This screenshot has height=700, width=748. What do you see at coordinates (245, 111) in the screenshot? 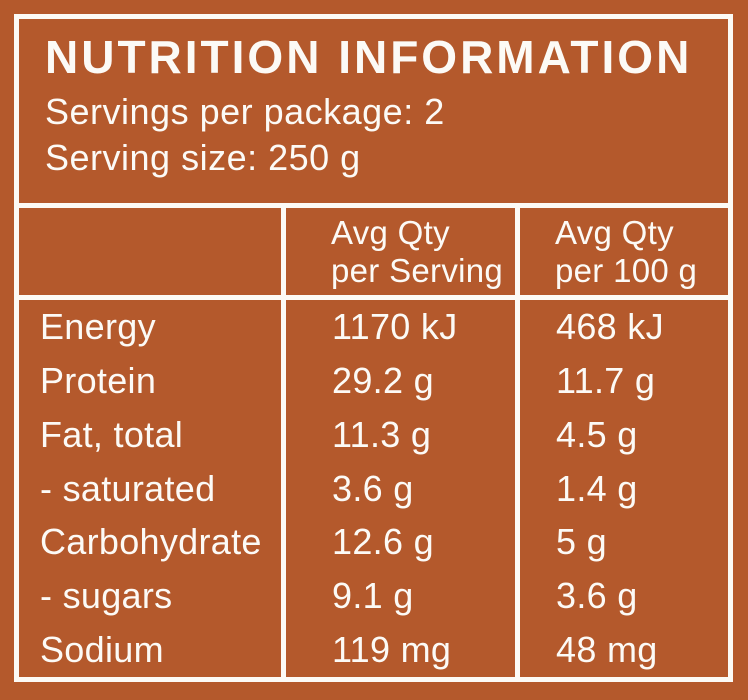
I see `servings-per-package: Servings per package: 2` at bounding box center [245, 111].